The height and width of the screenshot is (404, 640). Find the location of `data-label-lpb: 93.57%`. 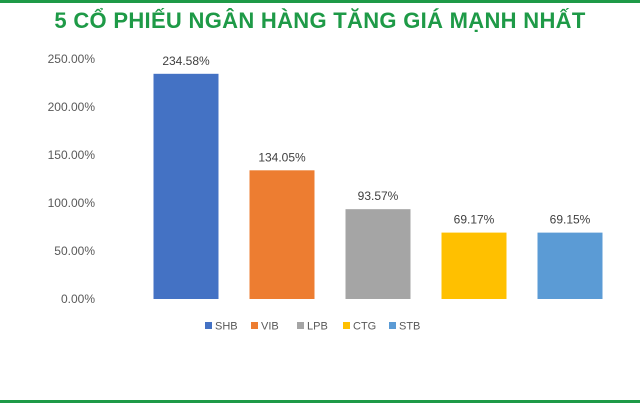

data-label-lpb: 93.57% is located at coordinates (378, 196).